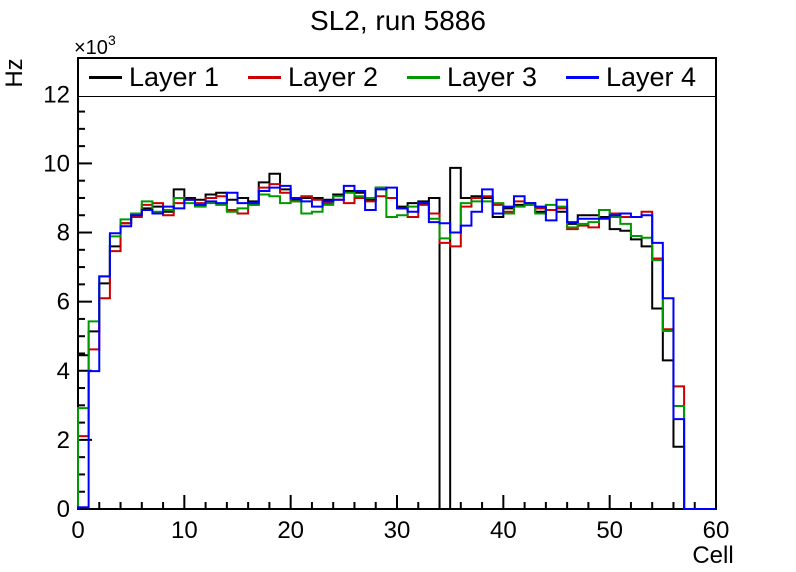  What do you see at coordinates (174, 77) in the screenshot?
I see `legend-entry-label: Layer 1` at bounding box center [174, 77].